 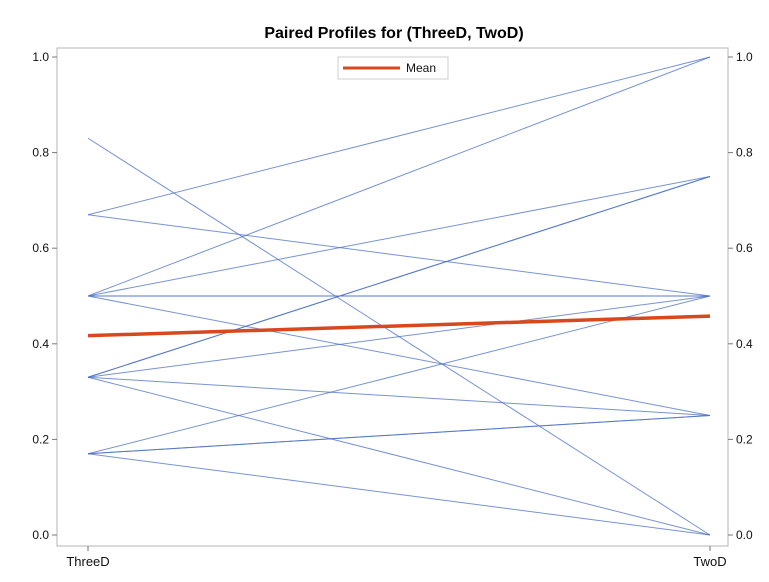 I want to click on x-tick-label: ThreeD, so click(x=87, y=561).